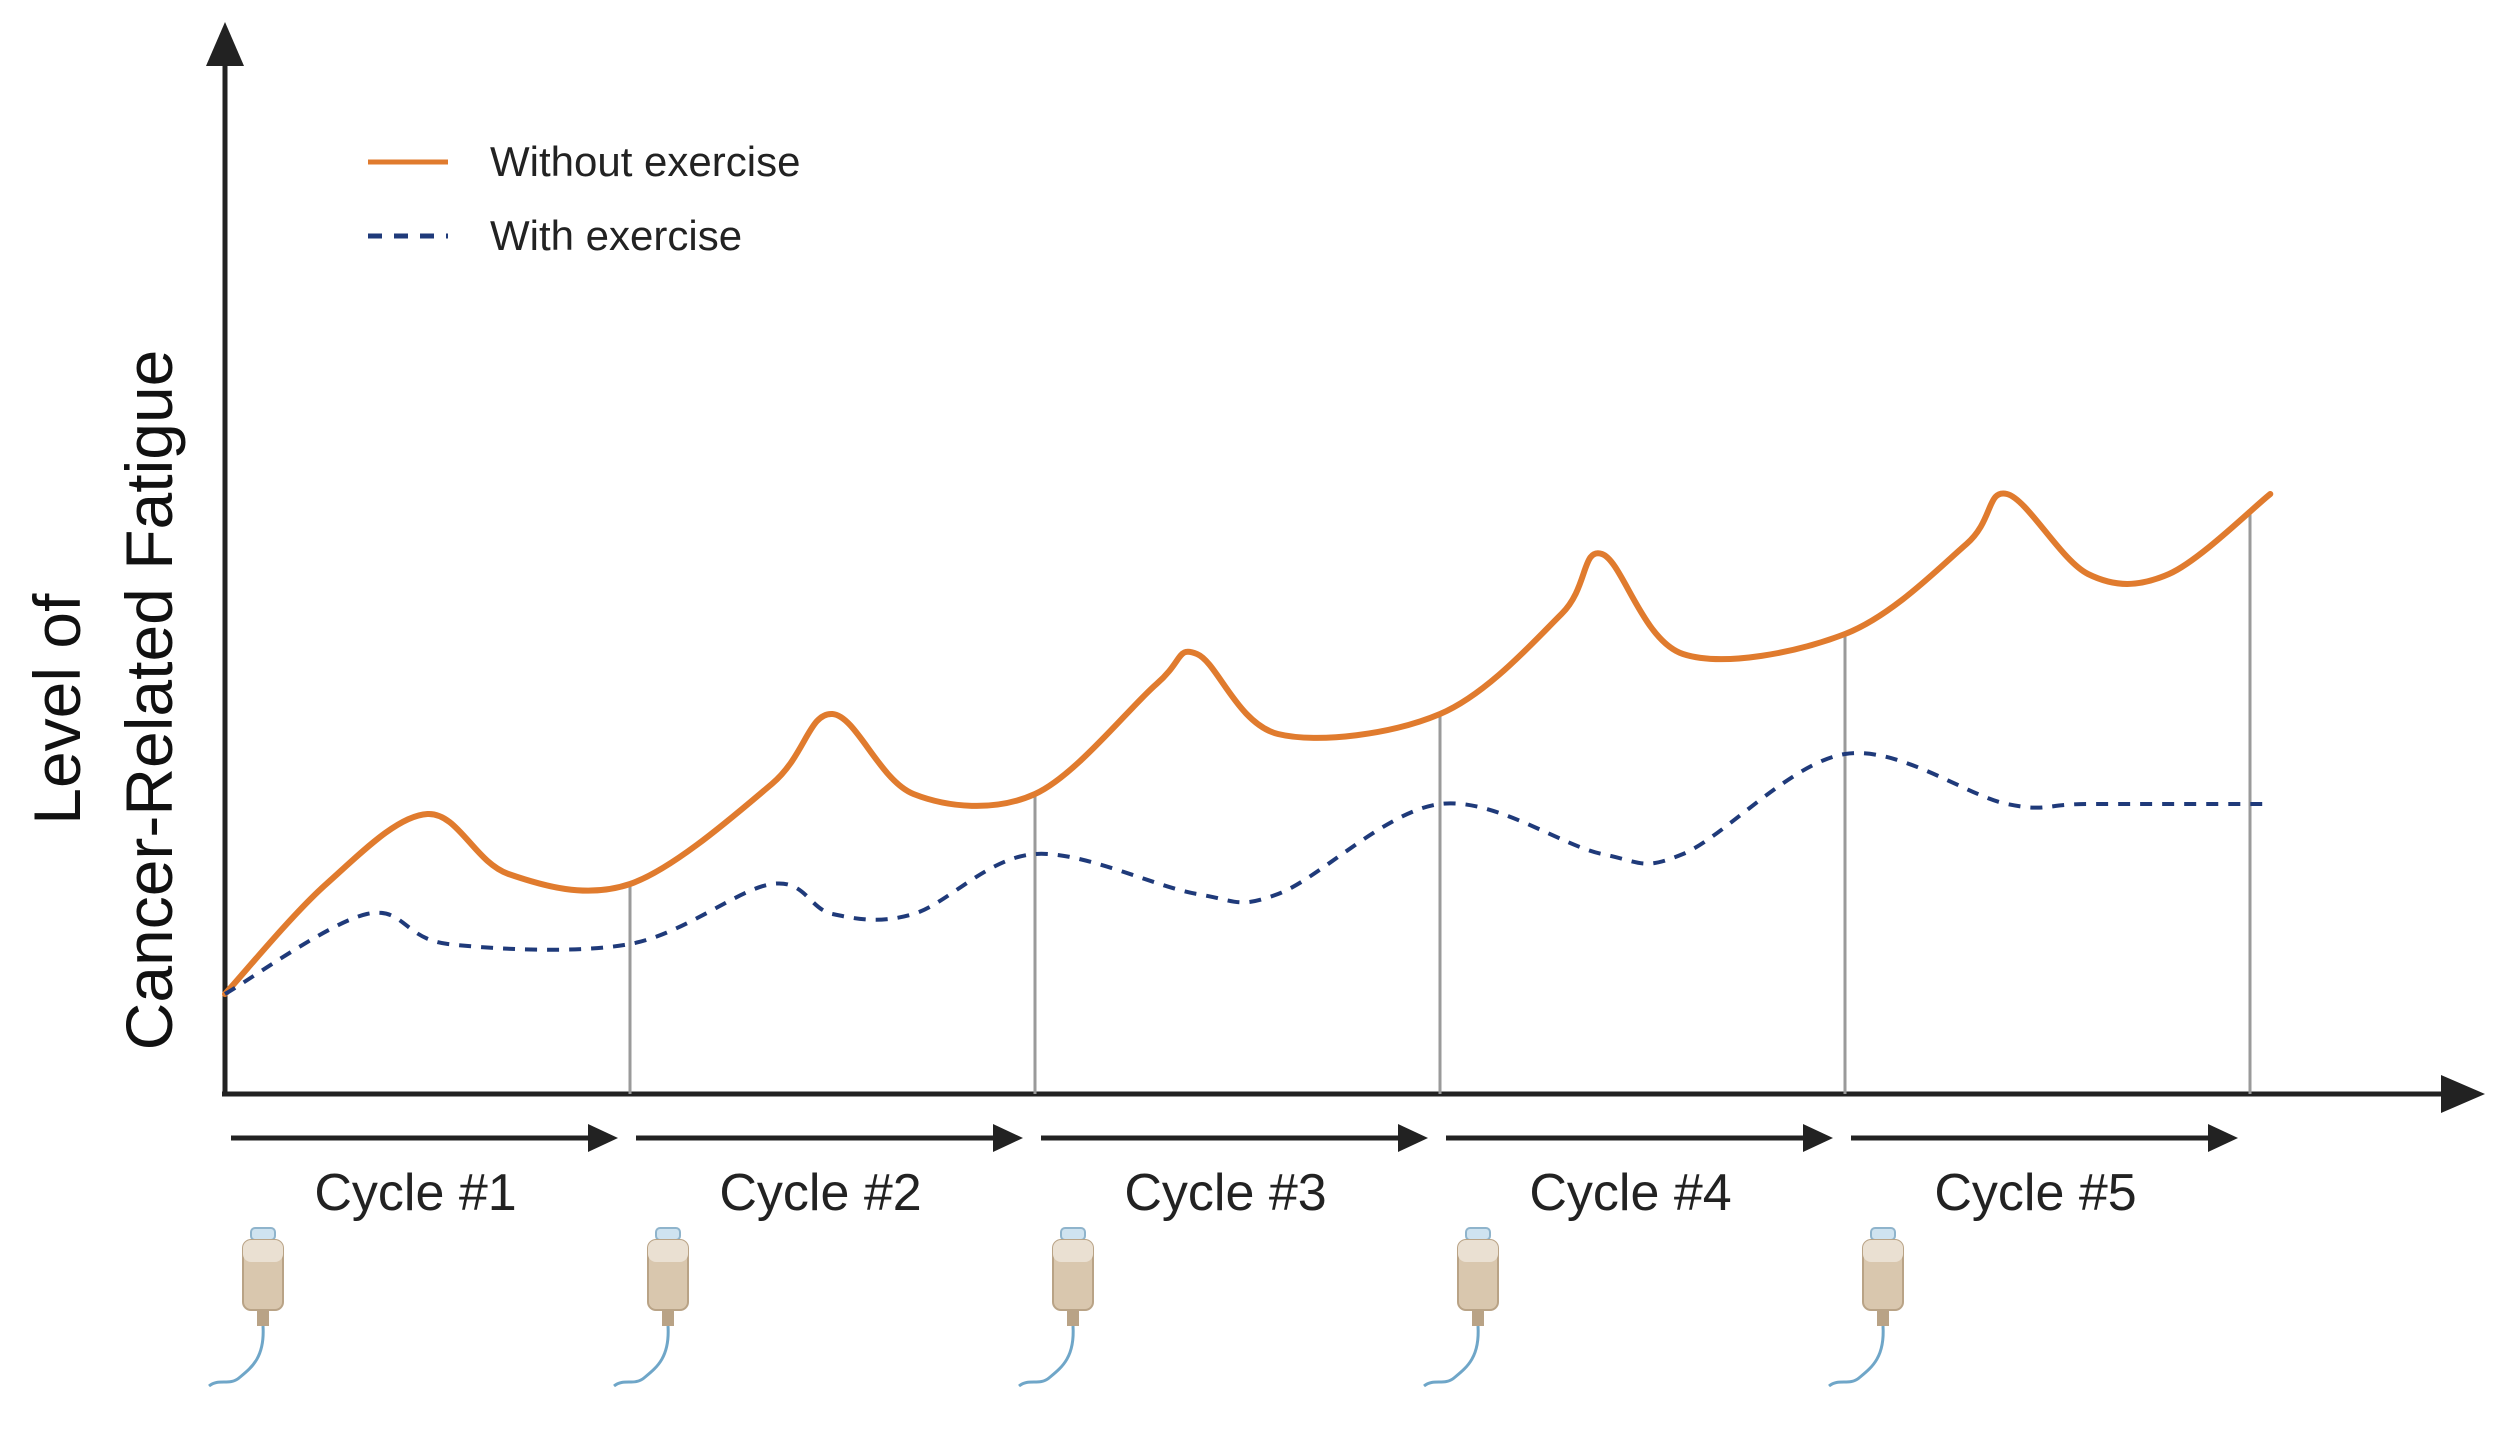  I want to click on cycle-label: Cycle #4, so click(1630, 1193).